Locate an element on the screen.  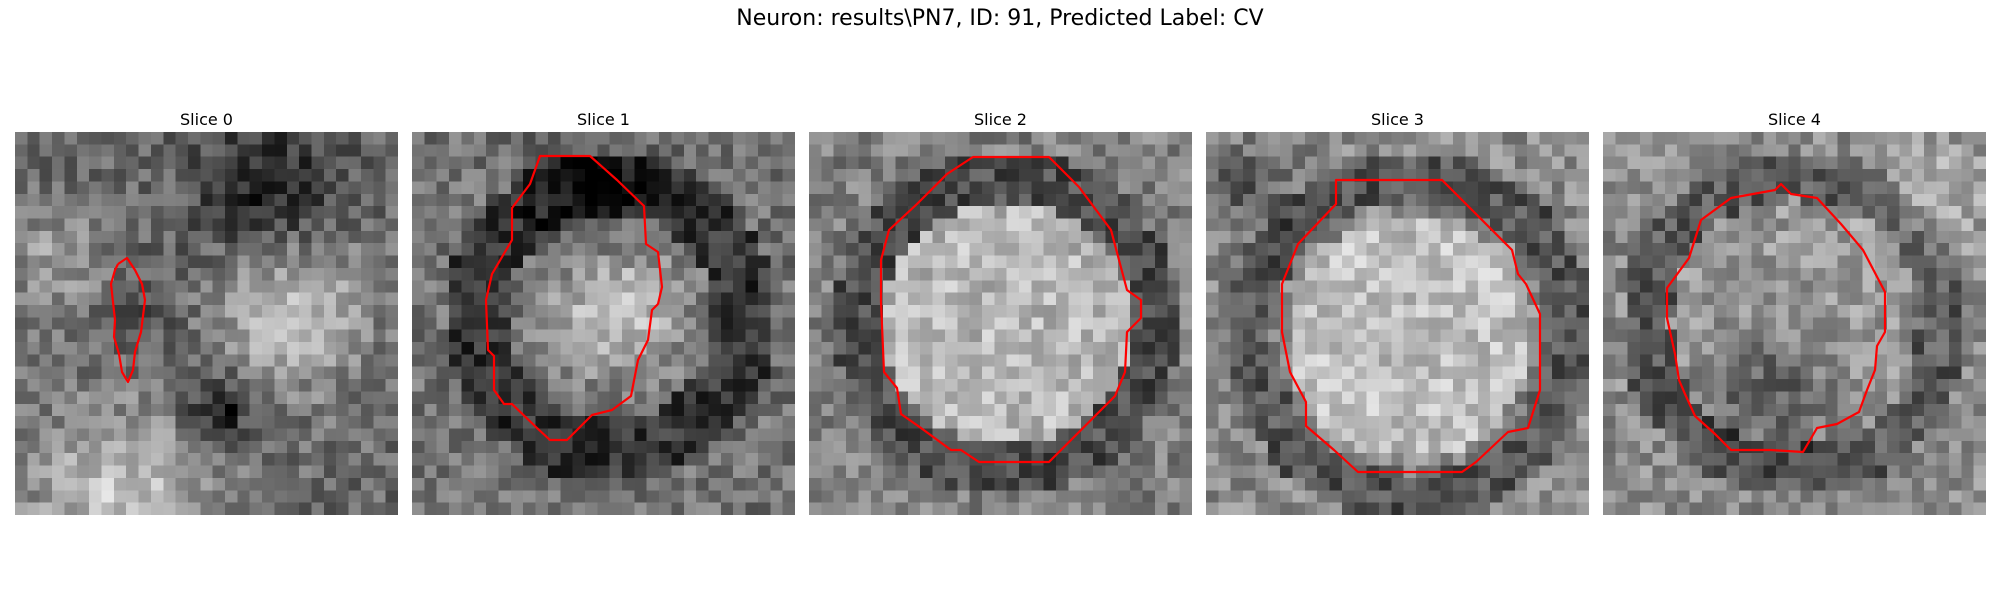
slice-title-2: Slice 2 is located at coordinates (1000, 119).